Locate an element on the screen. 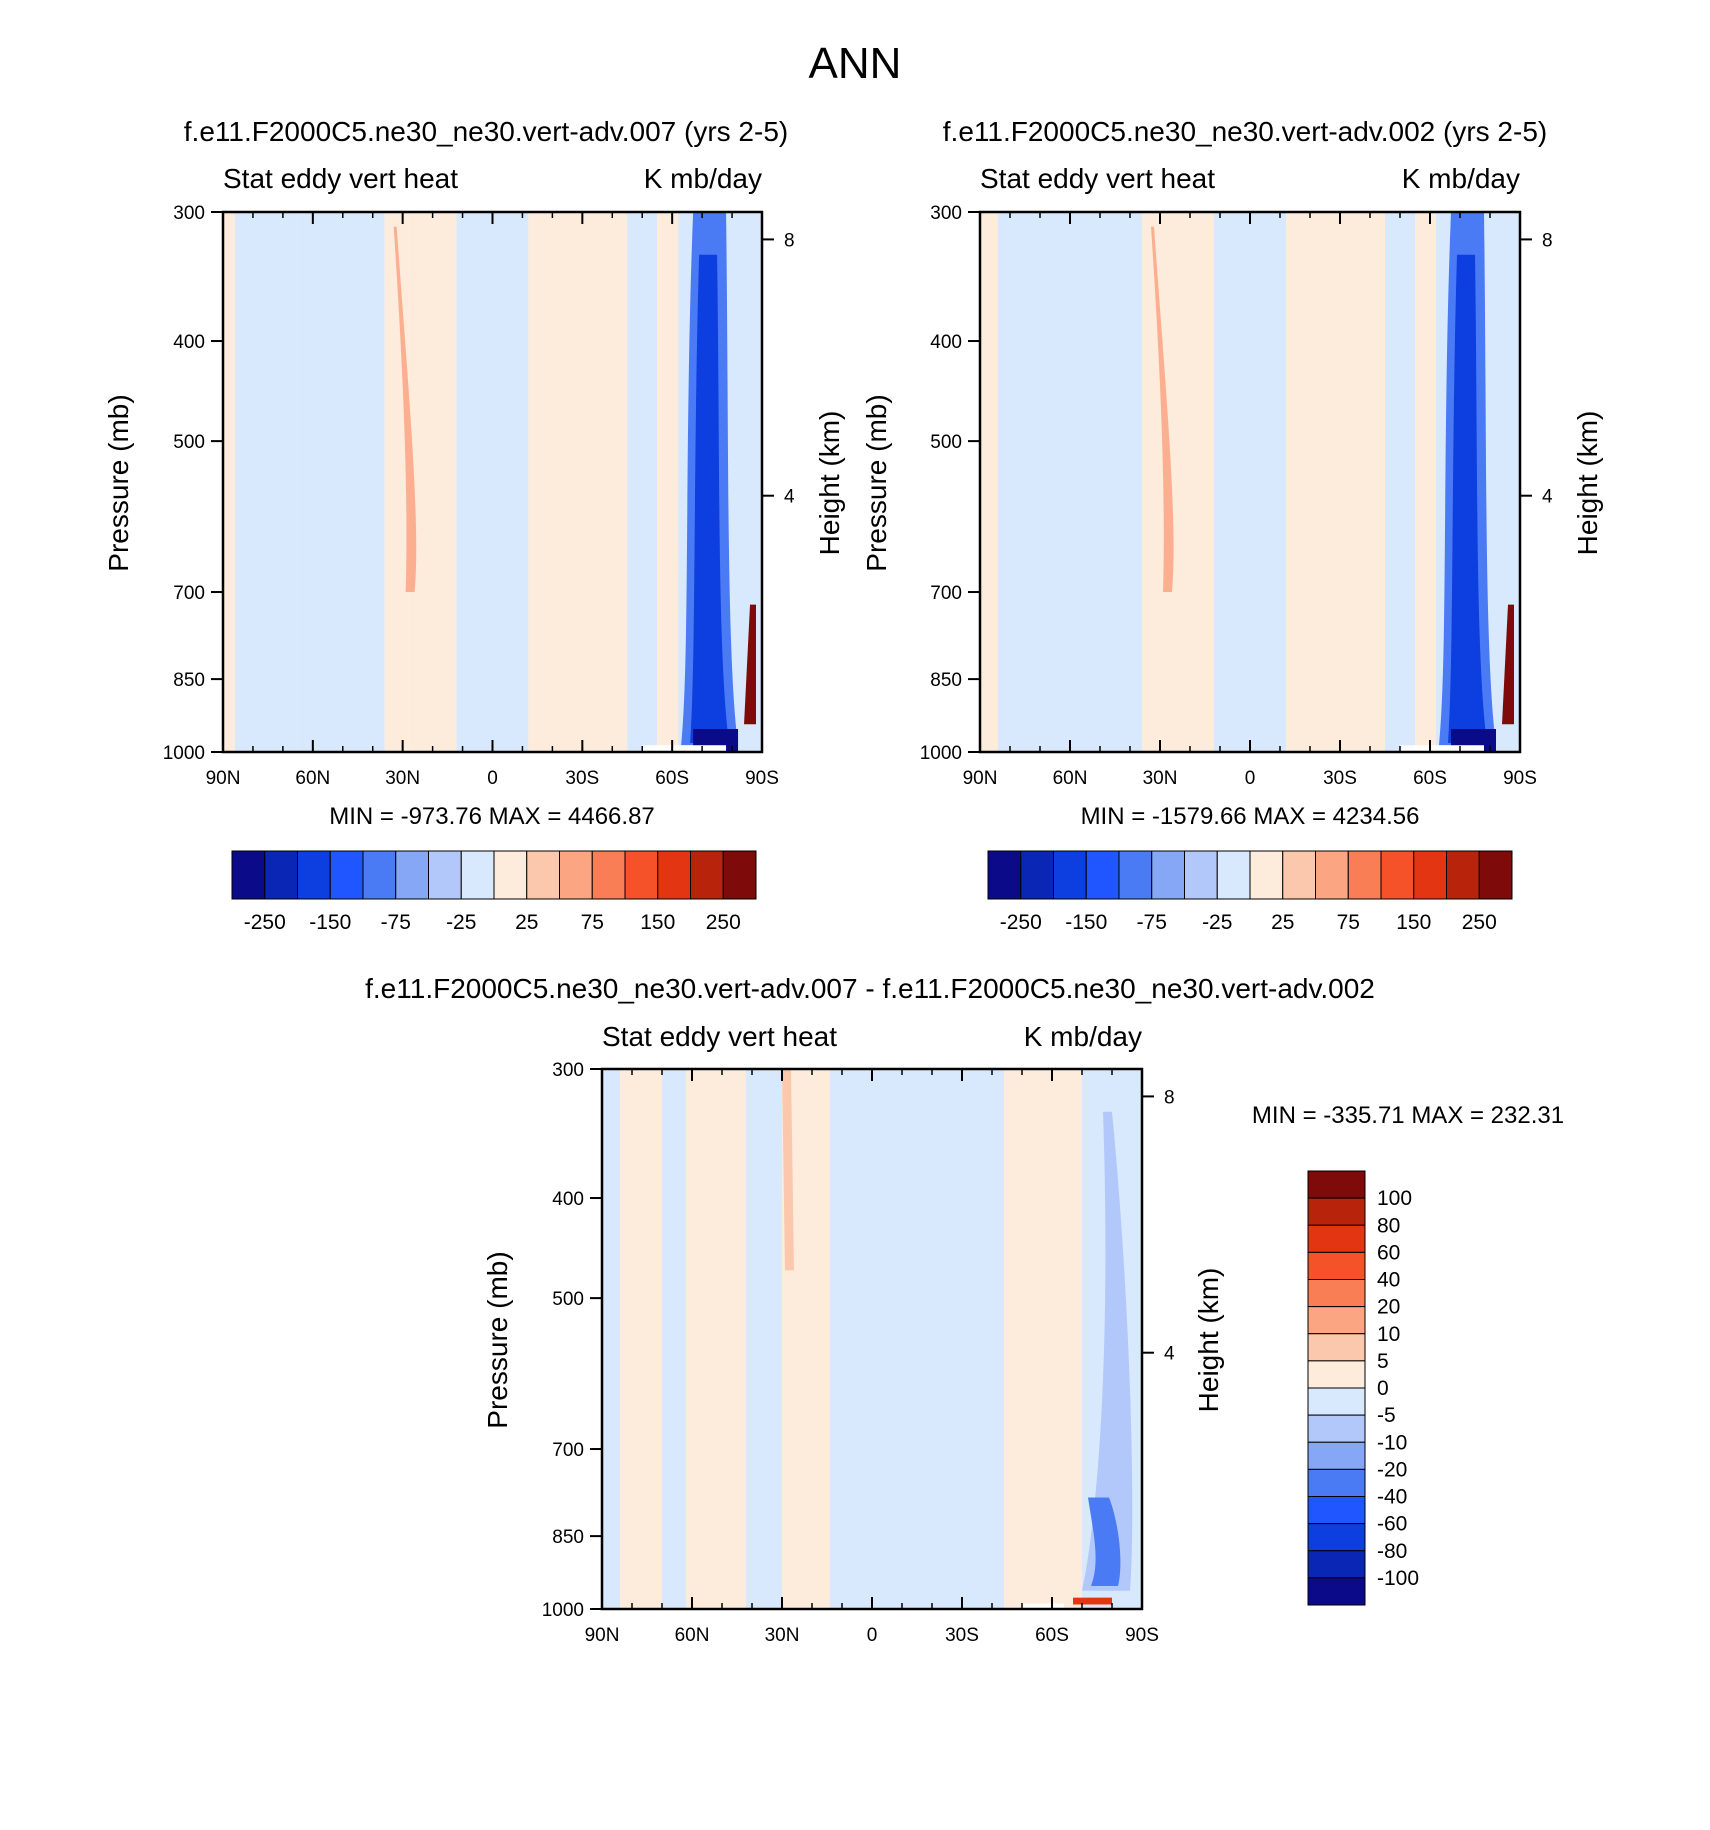  x-tick-label: 60N is located at coordinates (312, 778).